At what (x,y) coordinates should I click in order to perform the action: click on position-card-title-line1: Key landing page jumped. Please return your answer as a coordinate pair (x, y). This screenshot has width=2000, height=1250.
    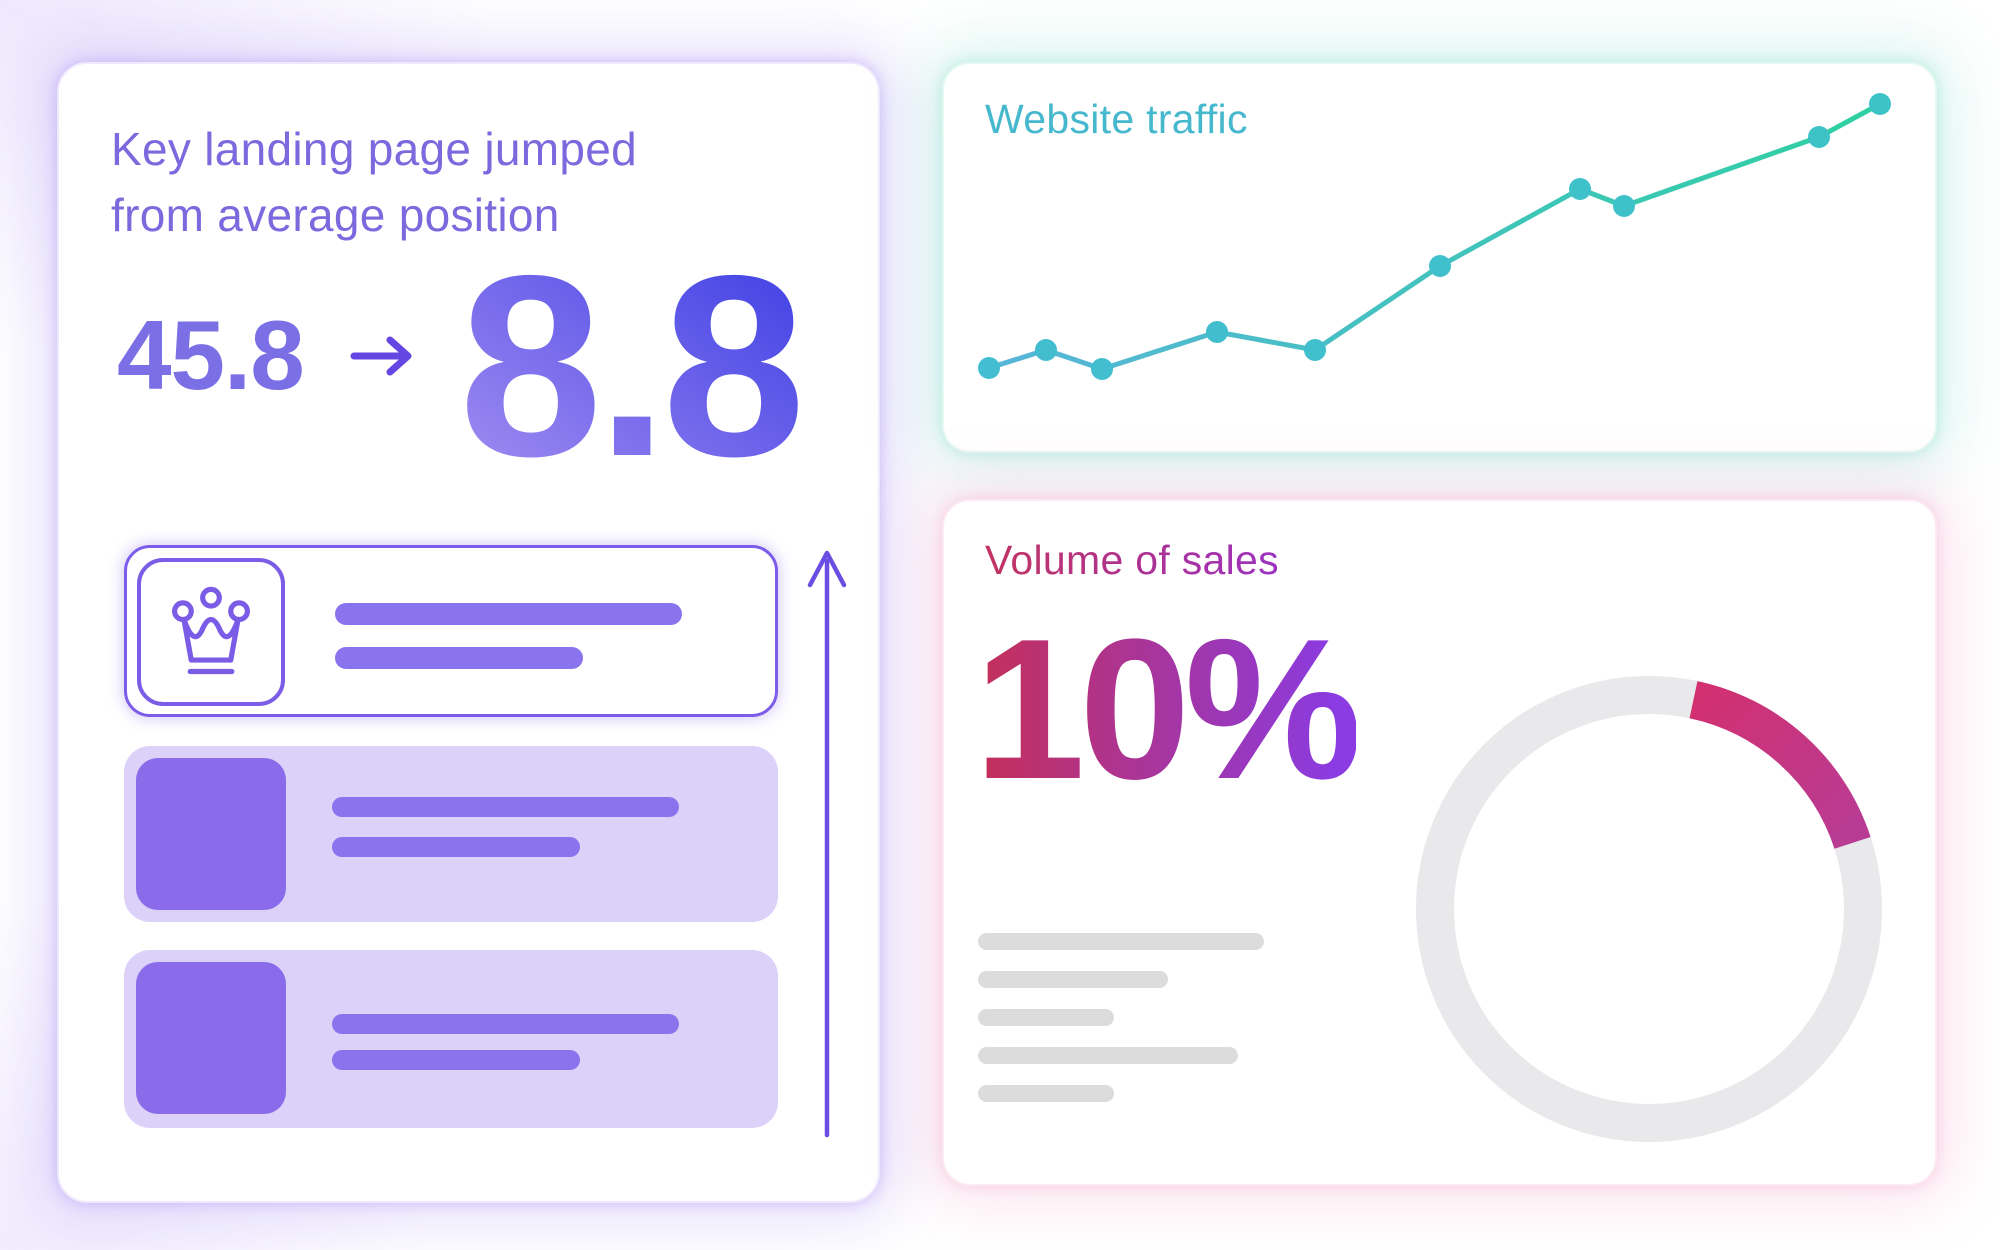
    Looking at the image, I should click on (374, 149).